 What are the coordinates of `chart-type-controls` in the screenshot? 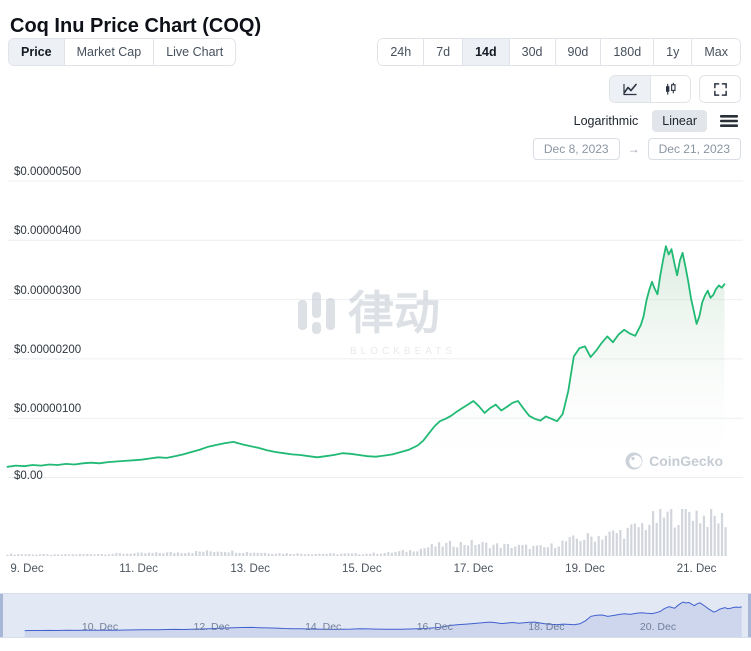 It's located at (675, 89).